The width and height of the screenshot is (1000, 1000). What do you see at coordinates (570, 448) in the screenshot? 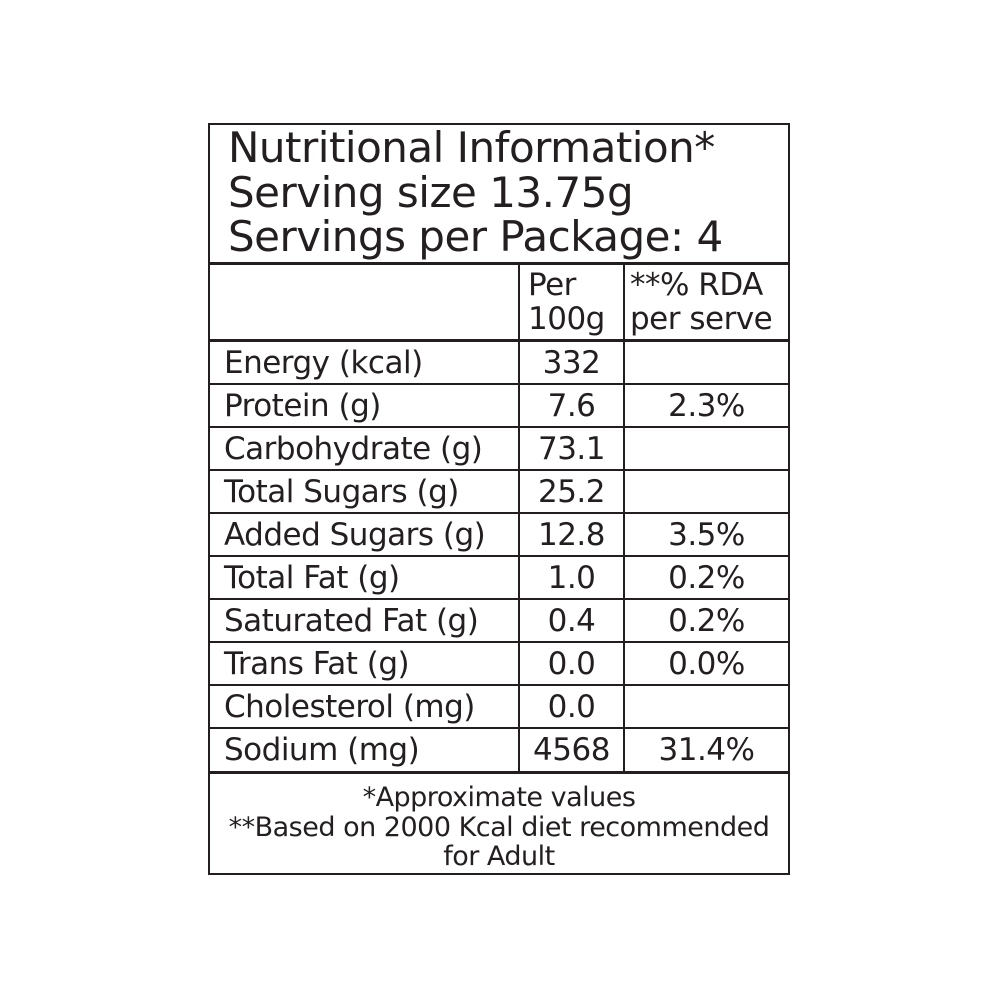
I see `per-100g-value: 73.1` at bounding box center [570, 448].